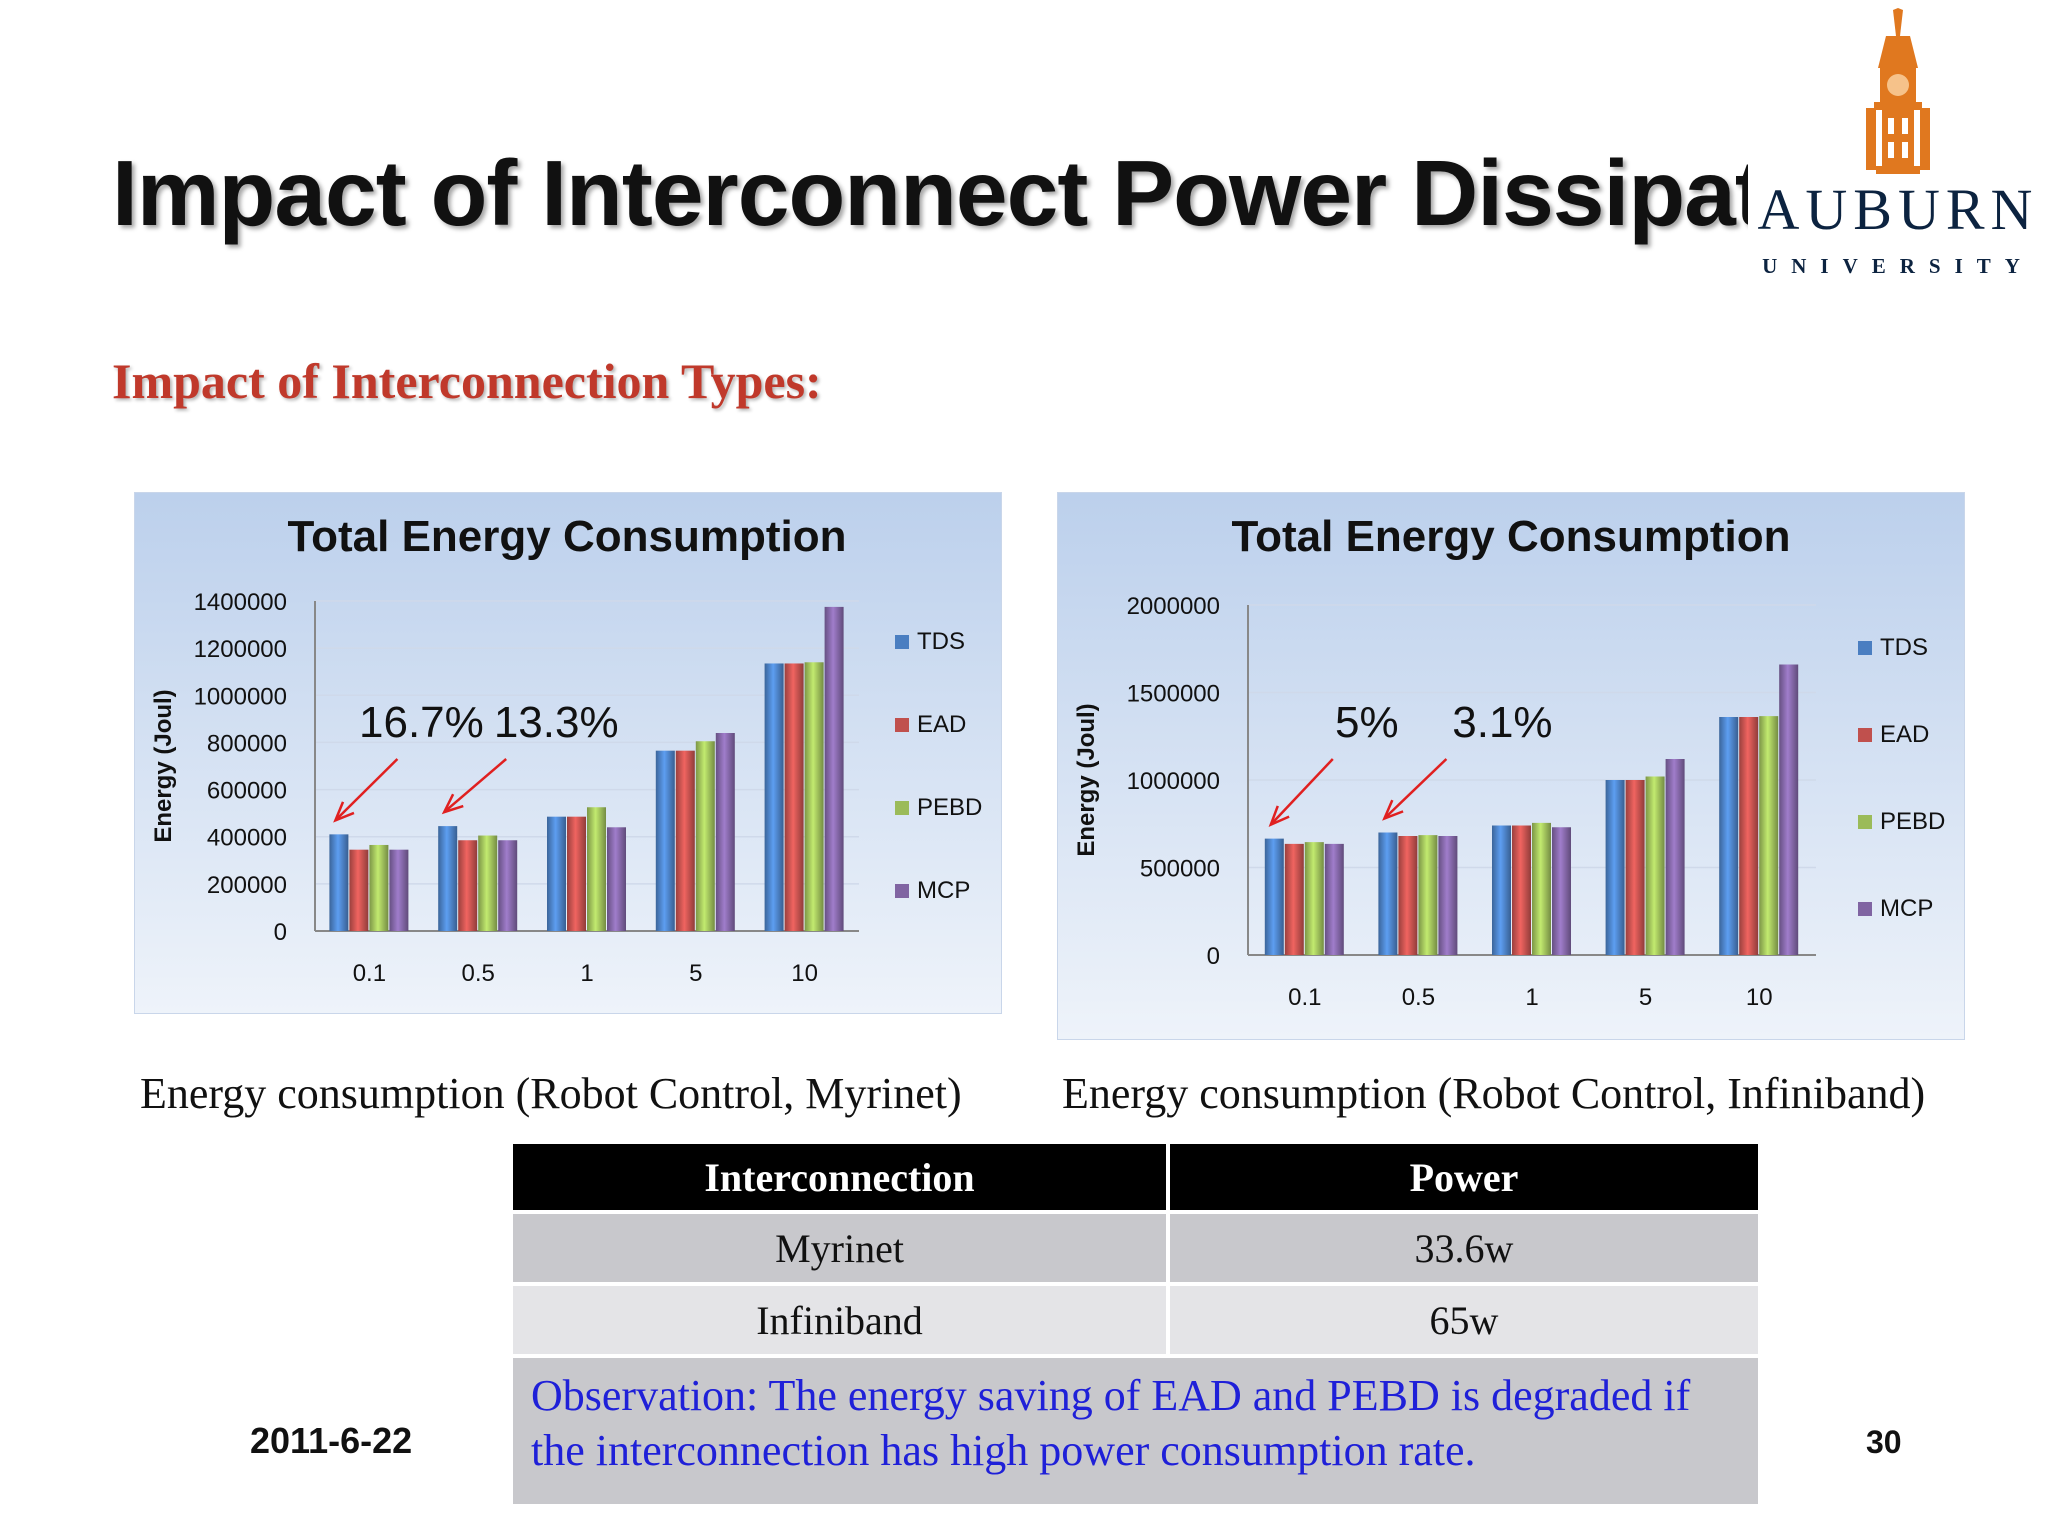 The image size is (2048, 1536). I want to click on slide-date: 2011-6-22, so click(331, 1440).